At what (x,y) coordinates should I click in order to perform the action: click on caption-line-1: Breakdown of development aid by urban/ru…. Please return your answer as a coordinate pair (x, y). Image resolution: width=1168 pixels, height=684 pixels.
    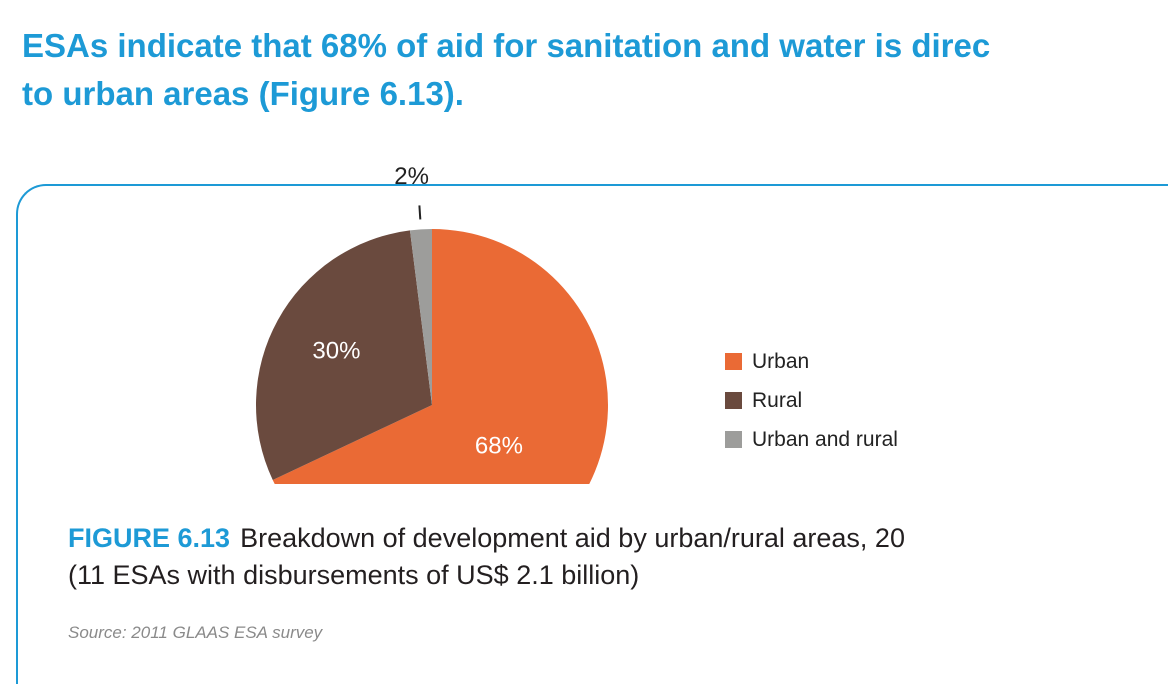
    Looking at the image, I should click on (572, 538).